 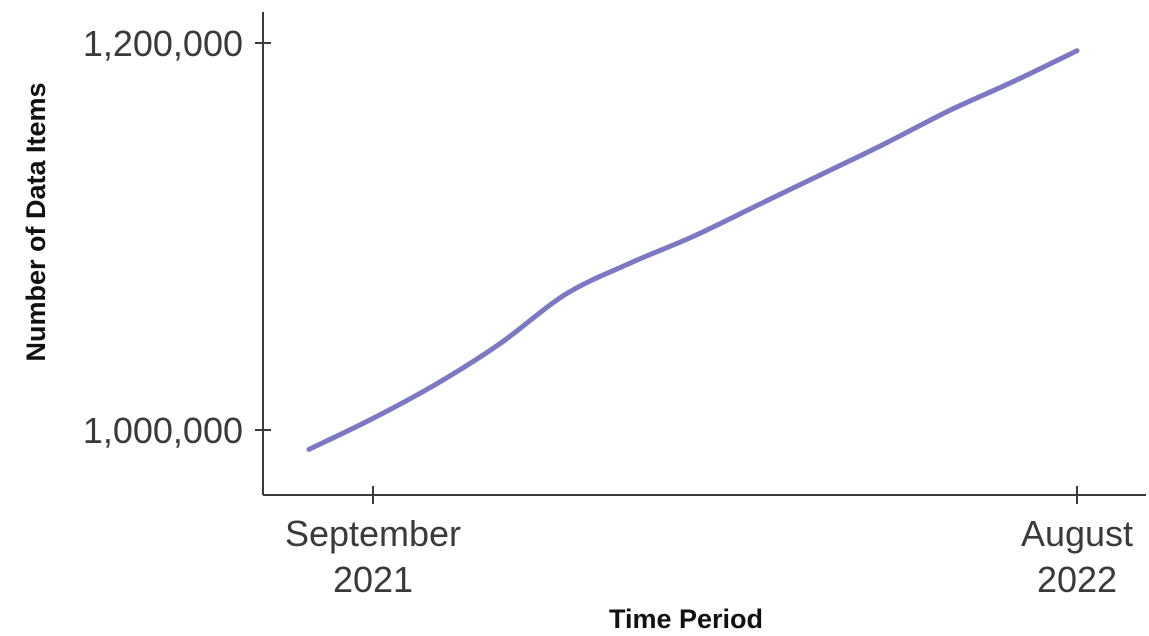 I want to click on x-tick-label: September, so click(x=373, y=533).